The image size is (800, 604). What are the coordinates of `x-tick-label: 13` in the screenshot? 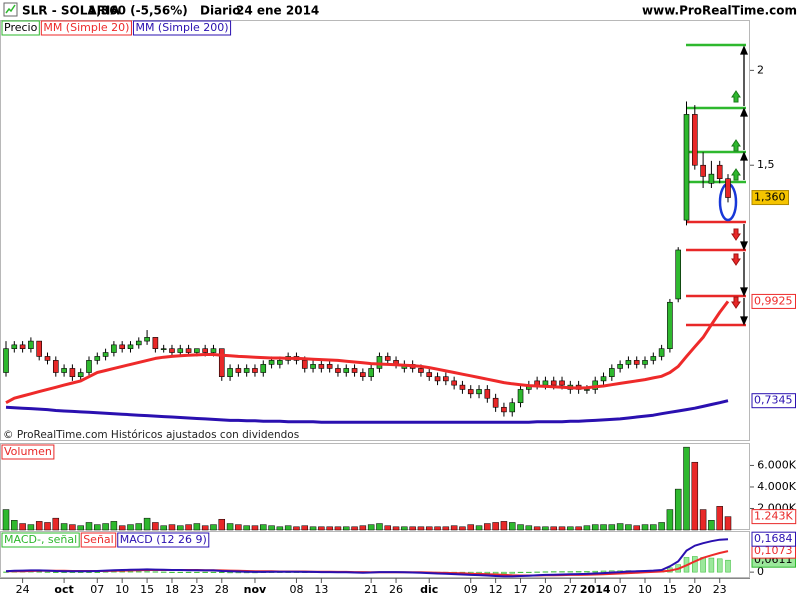 It's located at (321, 589).